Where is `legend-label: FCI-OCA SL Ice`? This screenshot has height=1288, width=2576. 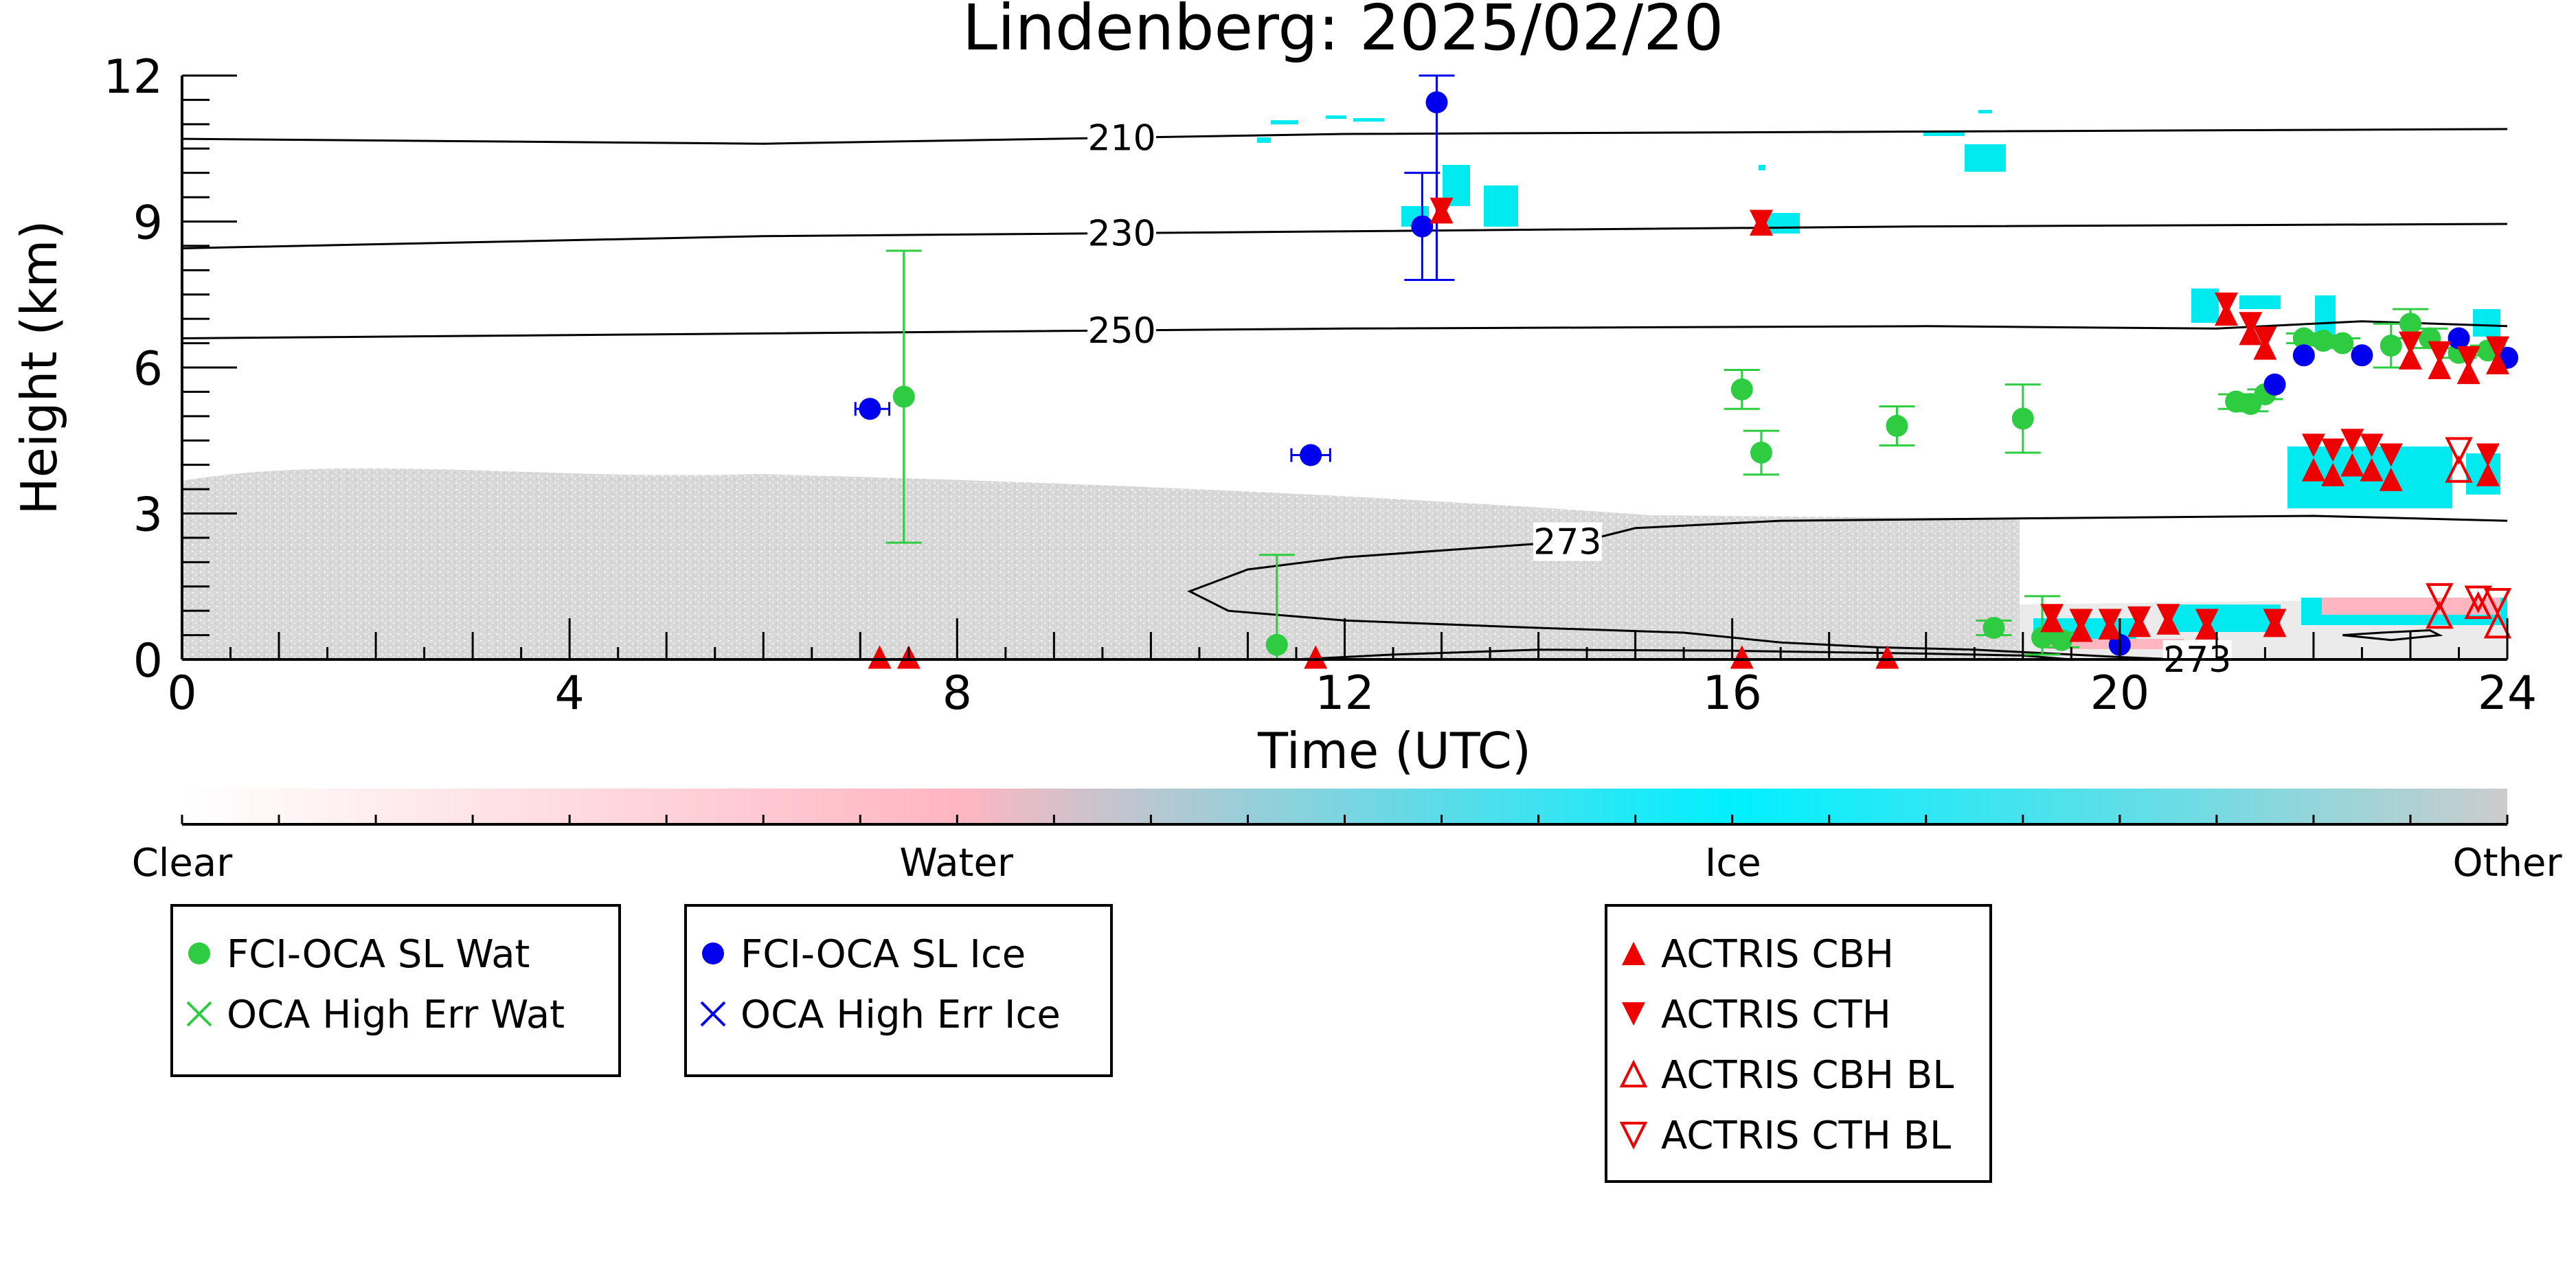 legend-label: FCI-OCA SL Ice is located at coordinates (883, 954).